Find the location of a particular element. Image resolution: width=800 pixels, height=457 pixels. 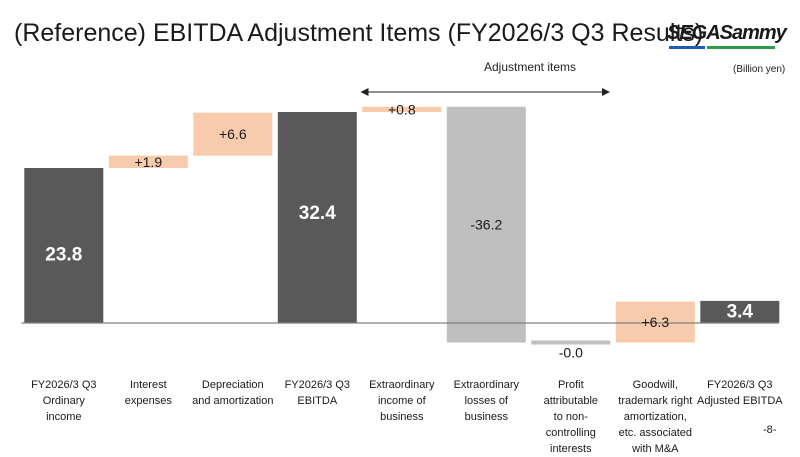

value-label-2: +1.9 is located at coordinates (148, 162).